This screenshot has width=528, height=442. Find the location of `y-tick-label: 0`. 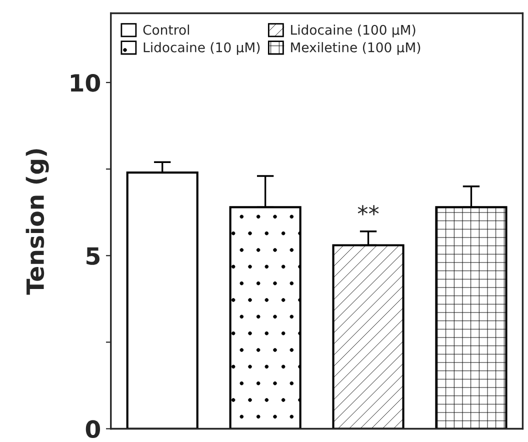

y-tick-label: 0 is located at coordinates (93, 429).